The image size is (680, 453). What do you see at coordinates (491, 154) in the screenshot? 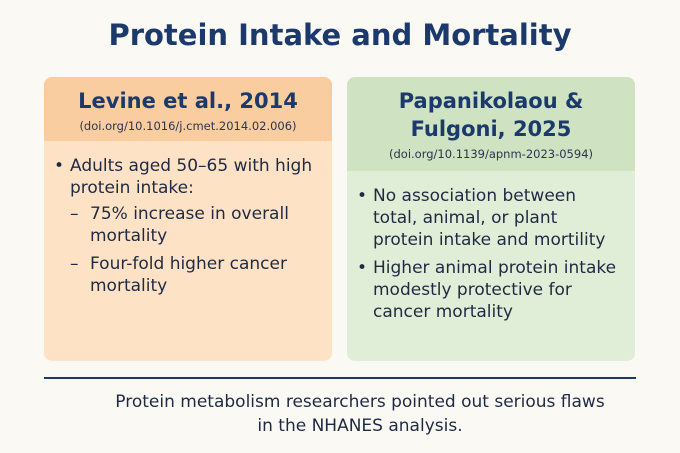
I see `card-doi: (doi.org/10.1139/apnm-2023-0594)` at bounding box center [491, 154].